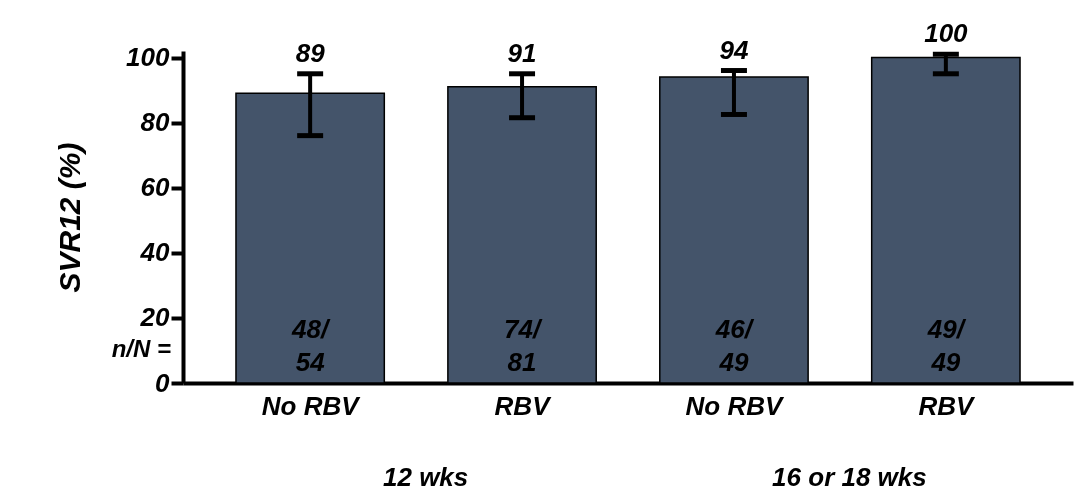 The image size is (1081, 501). Describe the element at coordinates (425, 477) in the screenshot. I see `text: 12 wks` at that location.